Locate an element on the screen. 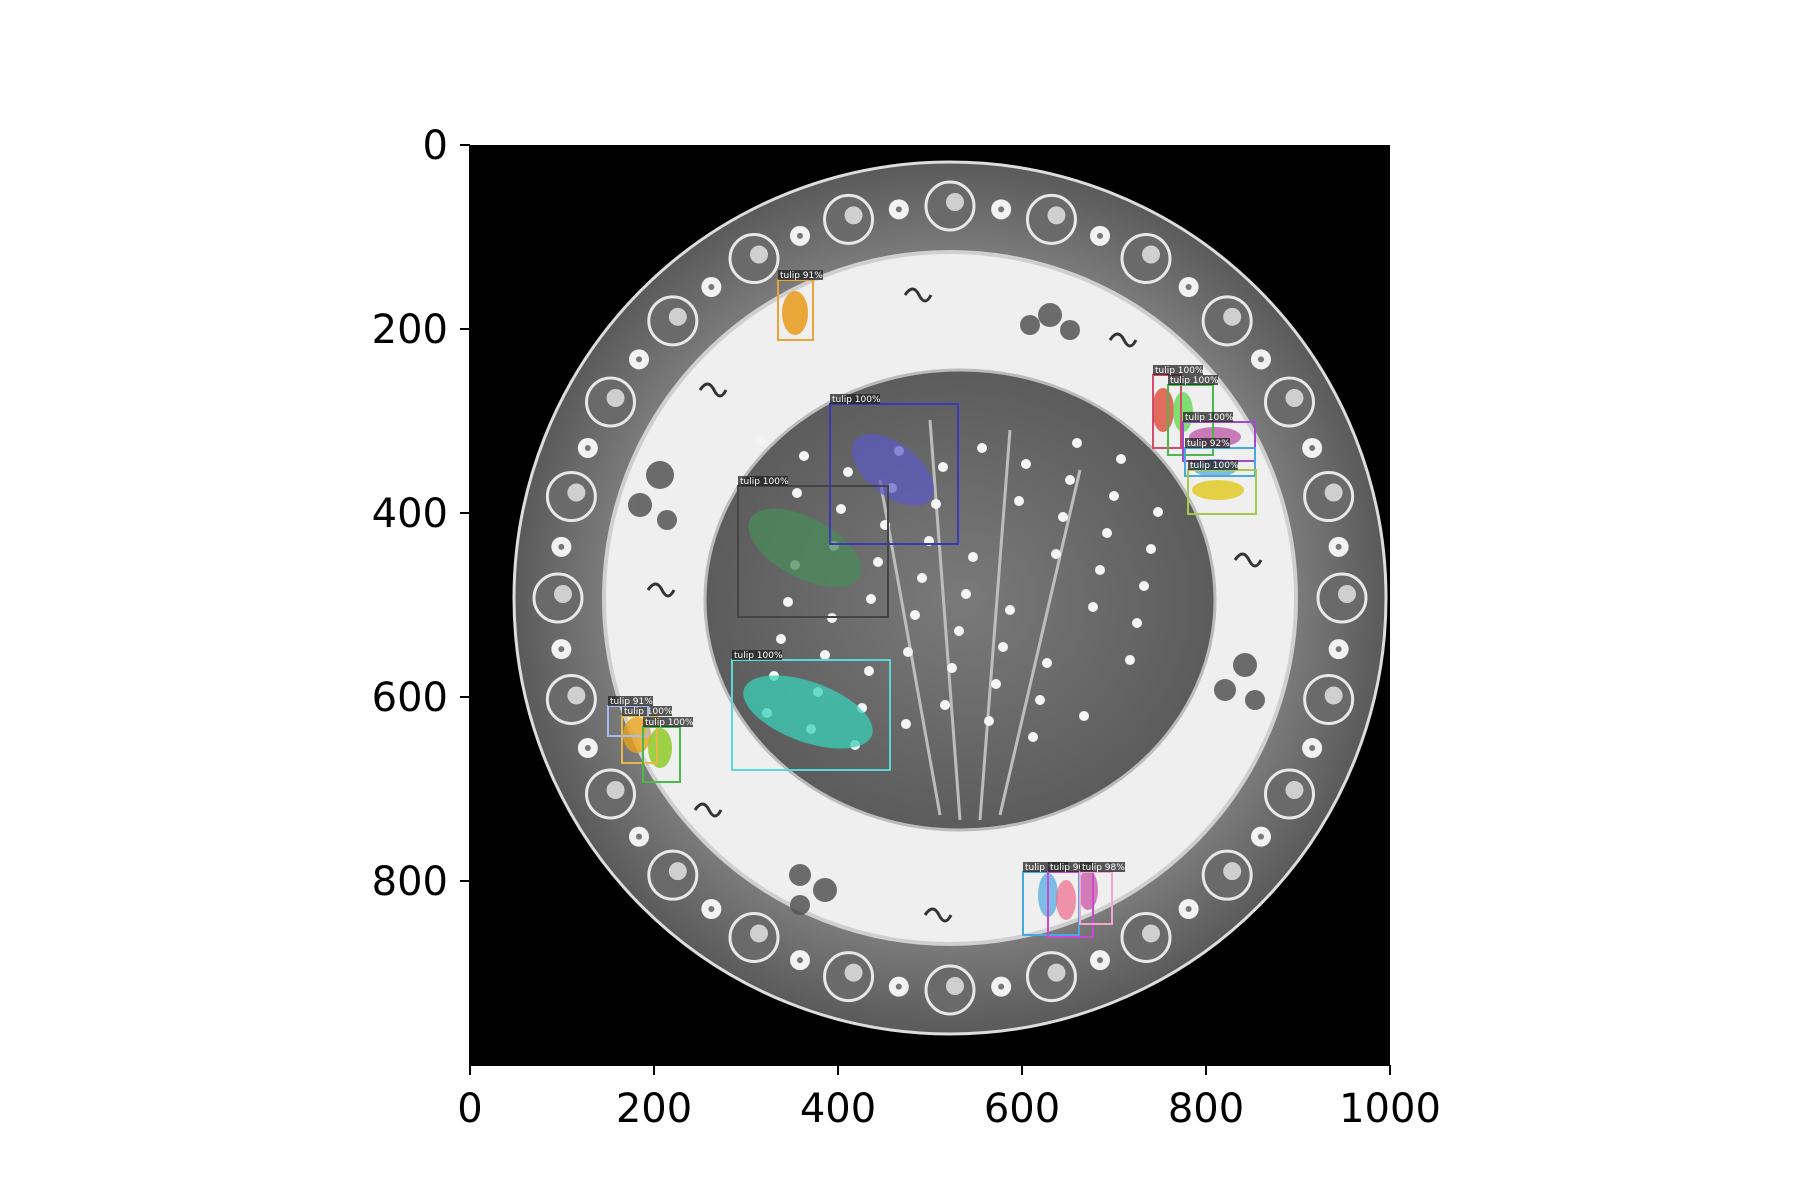 The width and height of the screenshot is (1800, 1200). detection-box: tulip 98% is located at coordinates (1102, 893).